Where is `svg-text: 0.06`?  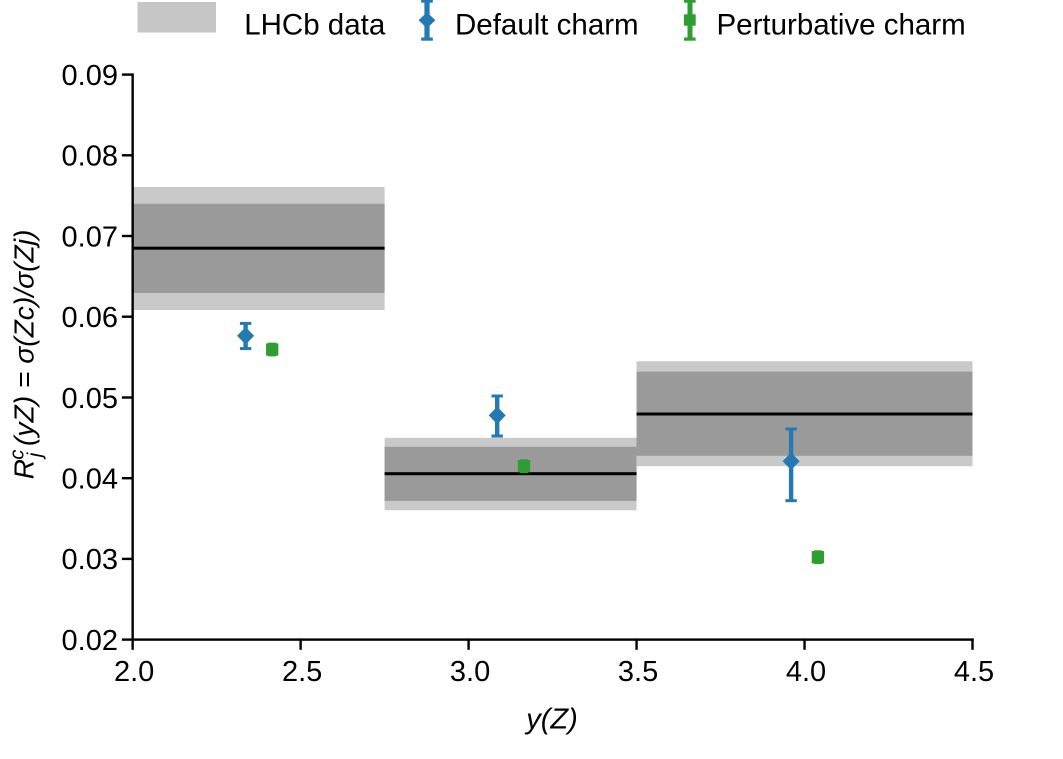 svg-text: 0.06 is located at coordinates (90, 318).